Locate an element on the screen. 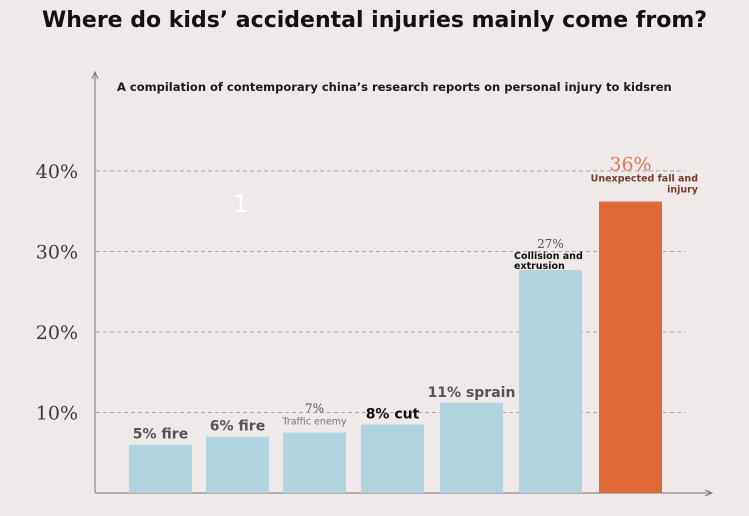  data-label-category: injury is located at coordinates (683, 190).